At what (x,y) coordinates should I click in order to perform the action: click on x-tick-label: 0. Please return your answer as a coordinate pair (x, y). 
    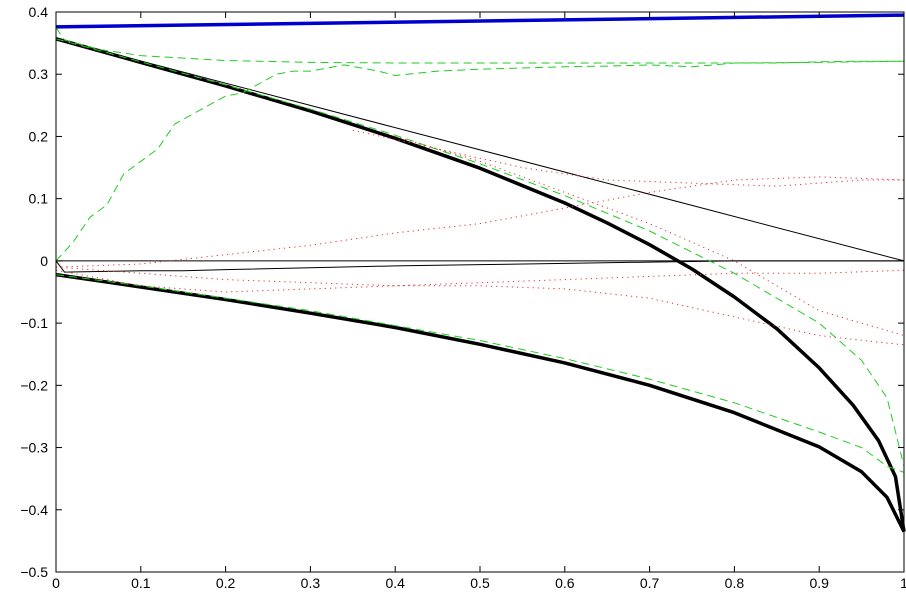
    Looking at the image, I should click on (56, 583).